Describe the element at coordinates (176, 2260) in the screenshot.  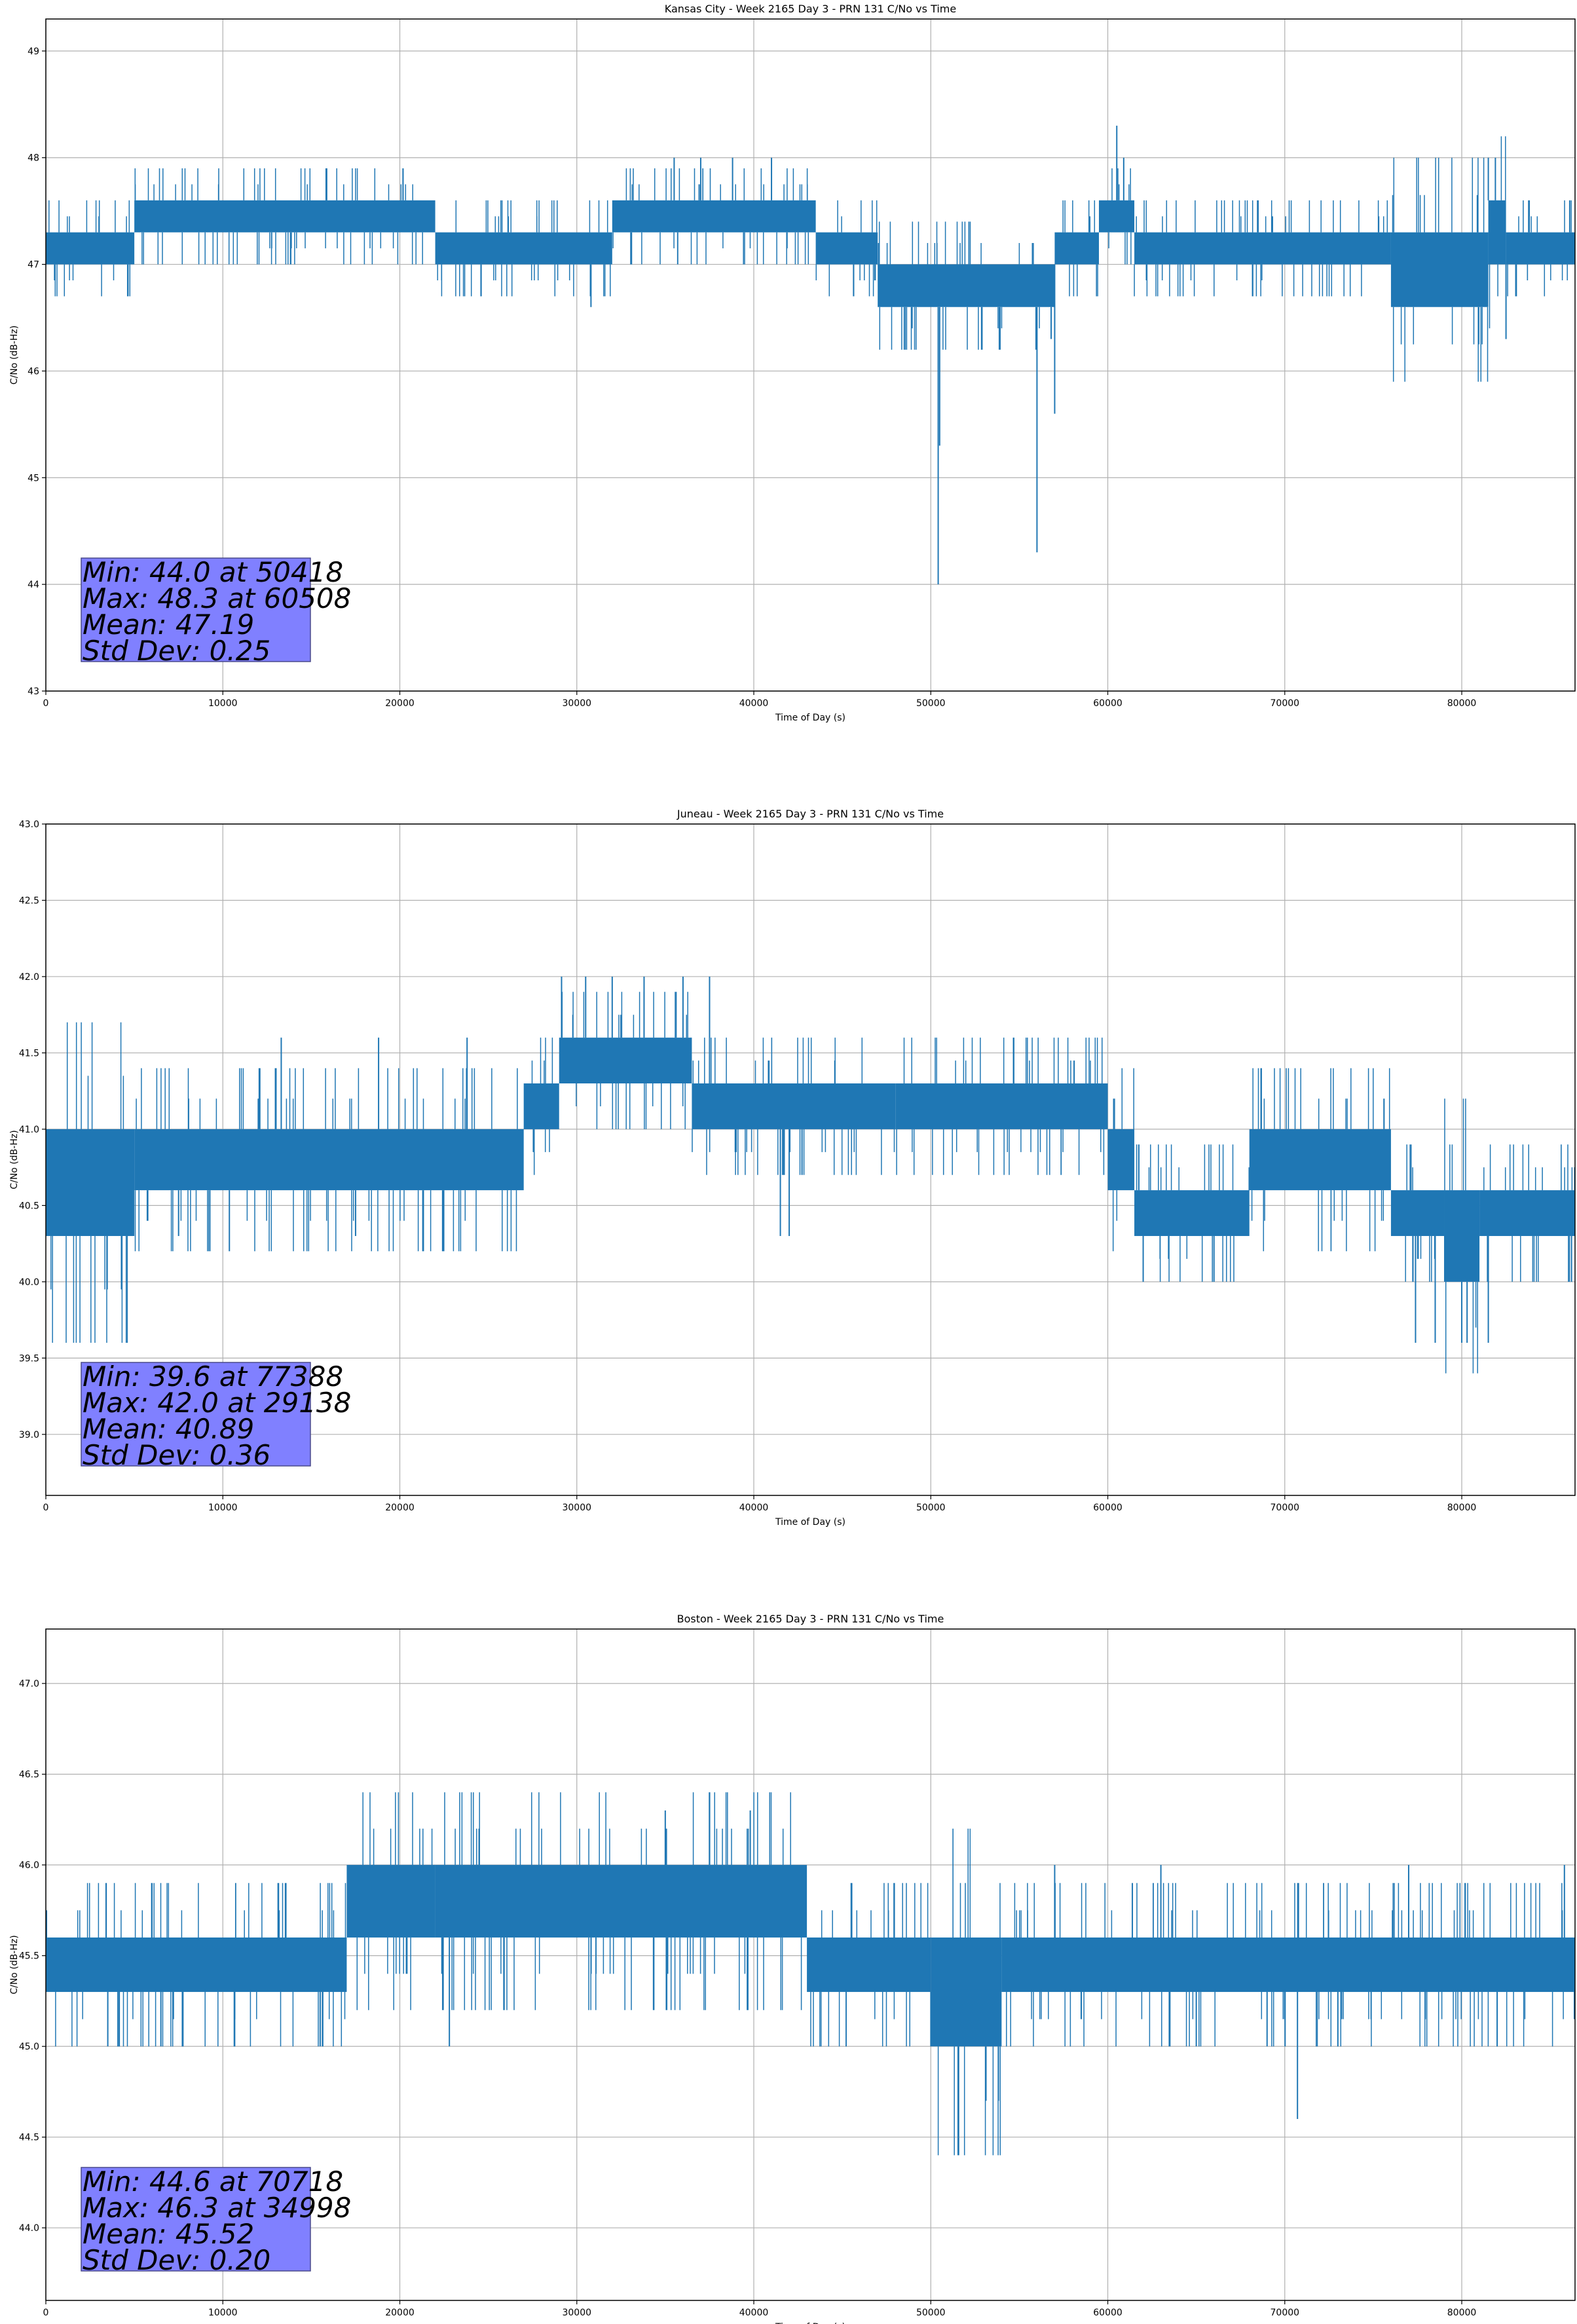
I see `stats-line-3: Std Dev: 0.20` at that location.